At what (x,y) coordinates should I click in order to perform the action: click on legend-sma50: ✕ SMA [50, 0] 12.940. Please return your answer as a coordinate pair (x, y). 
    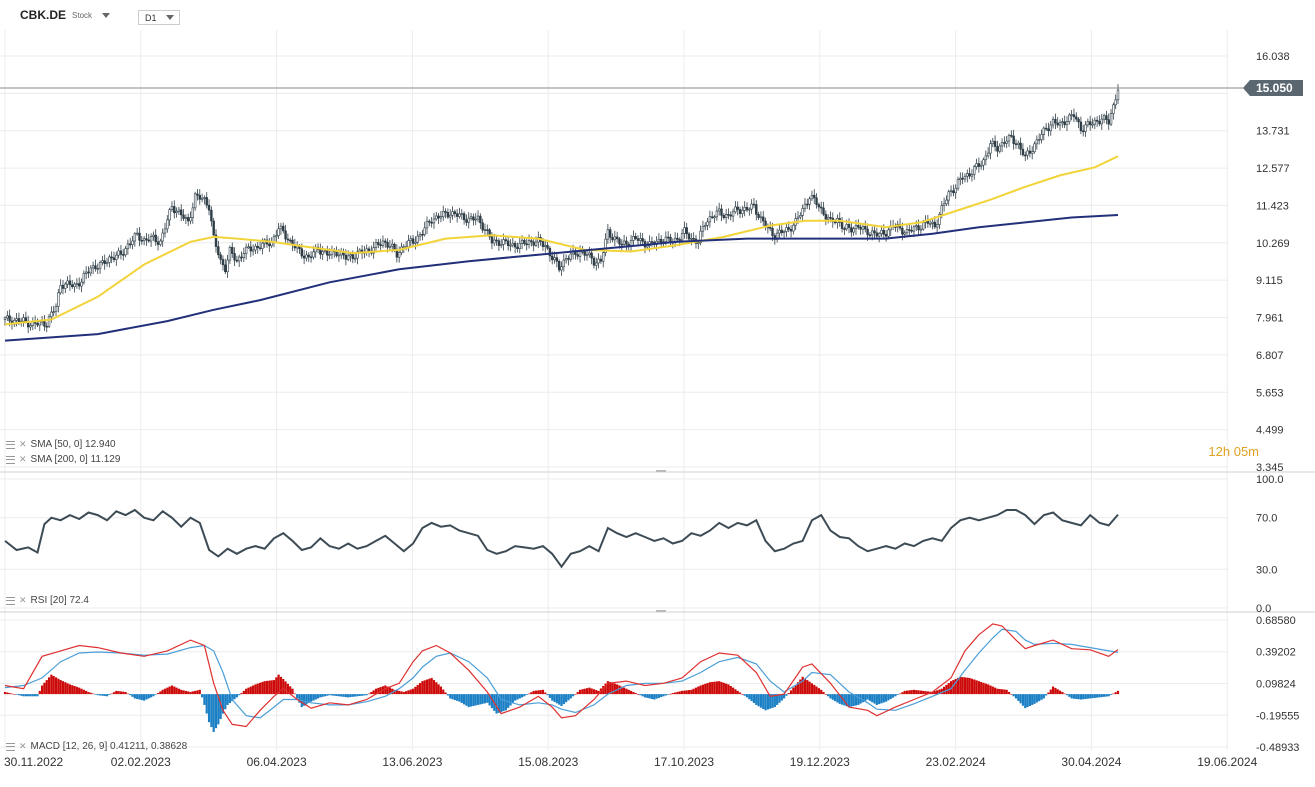
    Looking at the image, I should click on (61, 444).